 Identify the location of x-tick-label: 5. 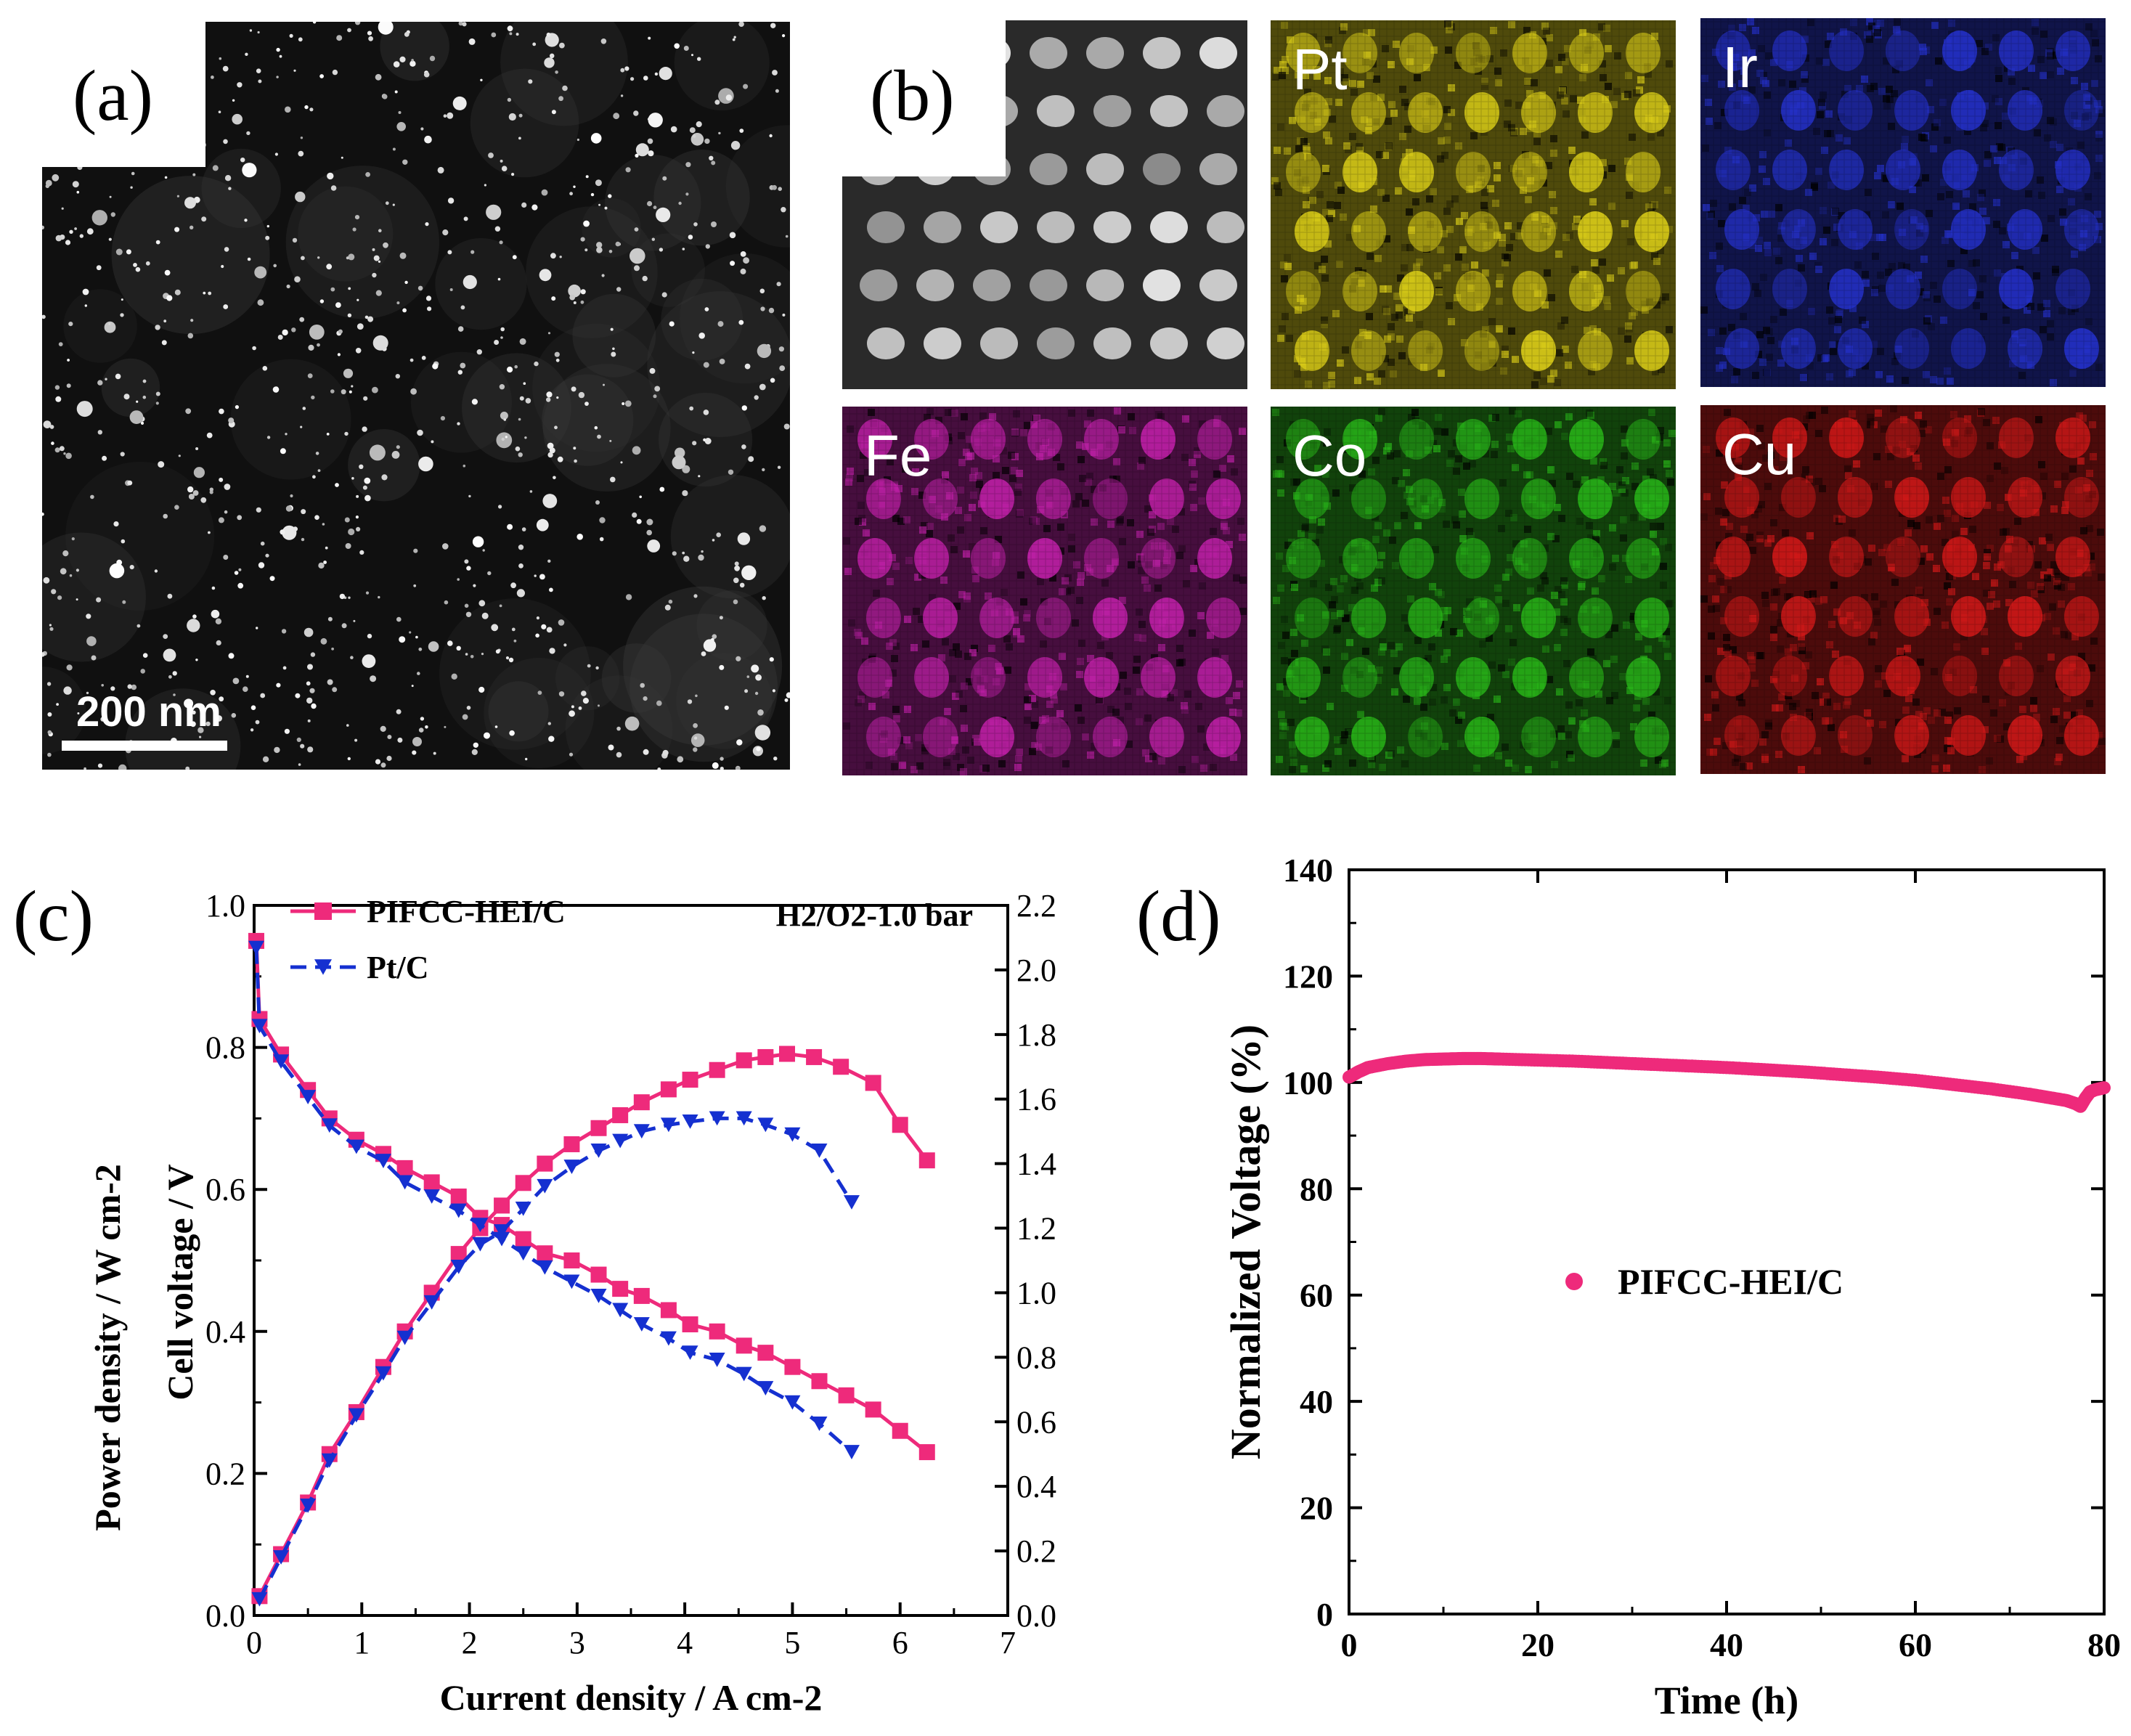
(792, 1643).